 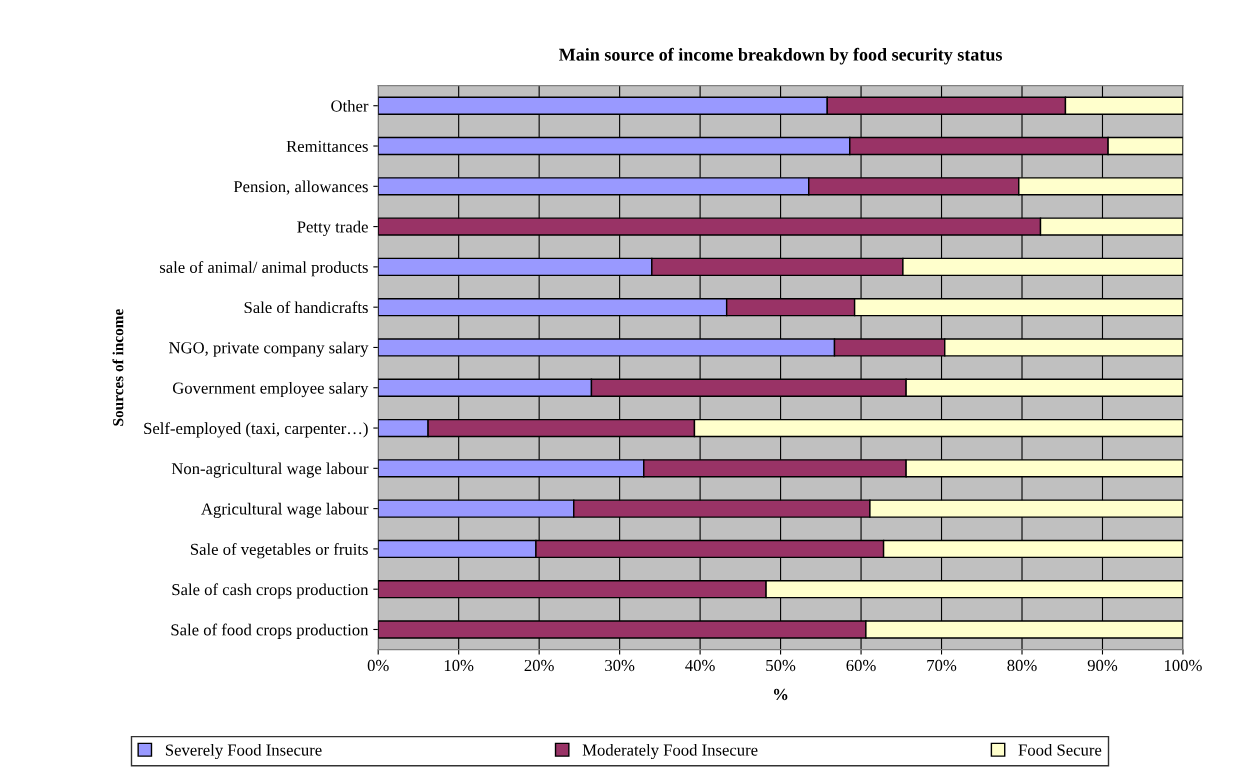 I want to click on y-tick-label: Sale of handicrafts, so click(x=306, y=307).